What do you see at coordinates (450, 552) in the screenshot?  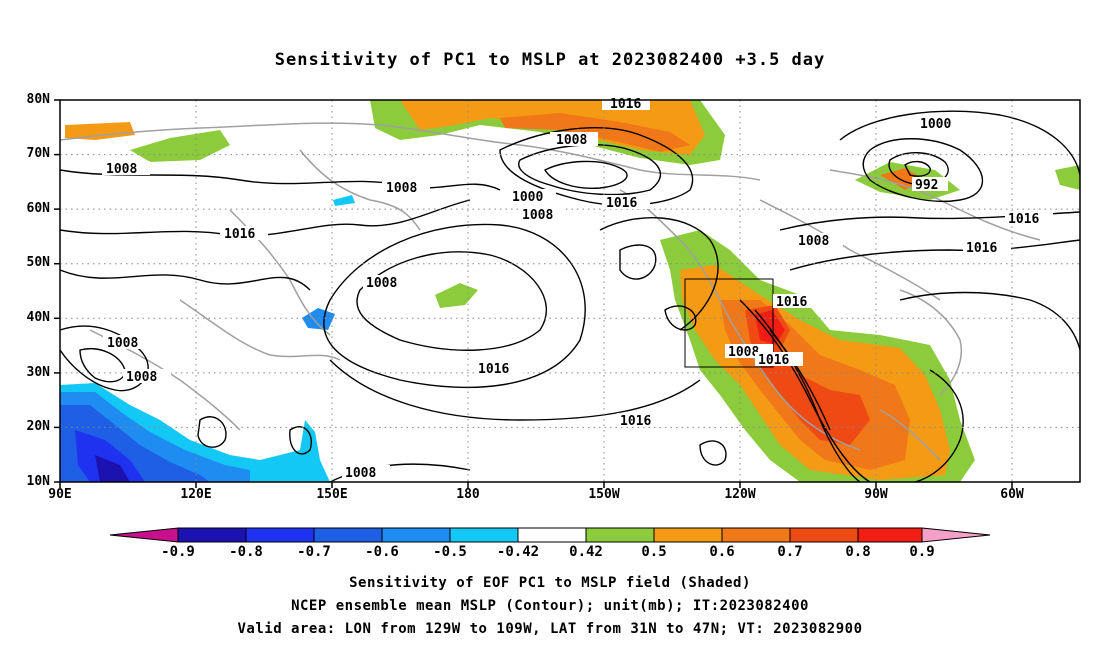 I see `colorbar-label: -0.5` at bounding box center [450, 552].